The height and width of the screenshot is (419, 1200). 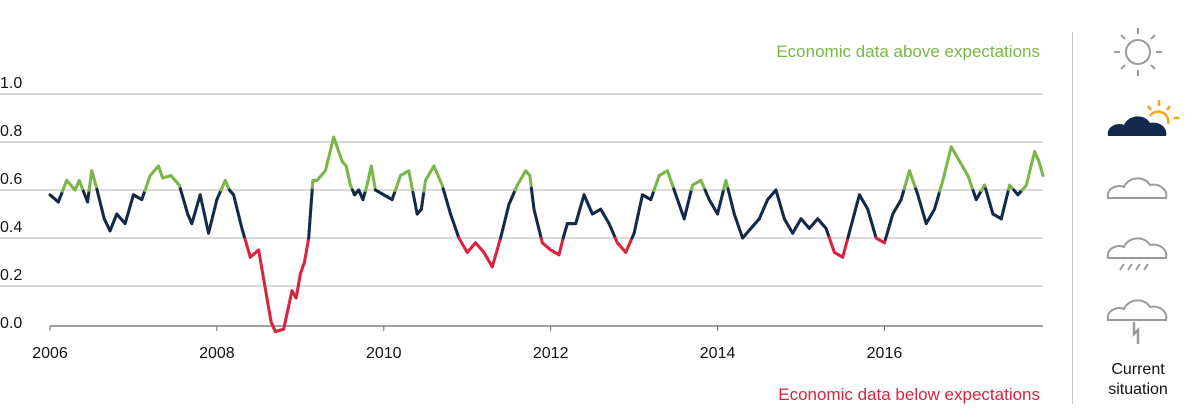 I want to click on legend-divider, so click(x=1072, y=218).